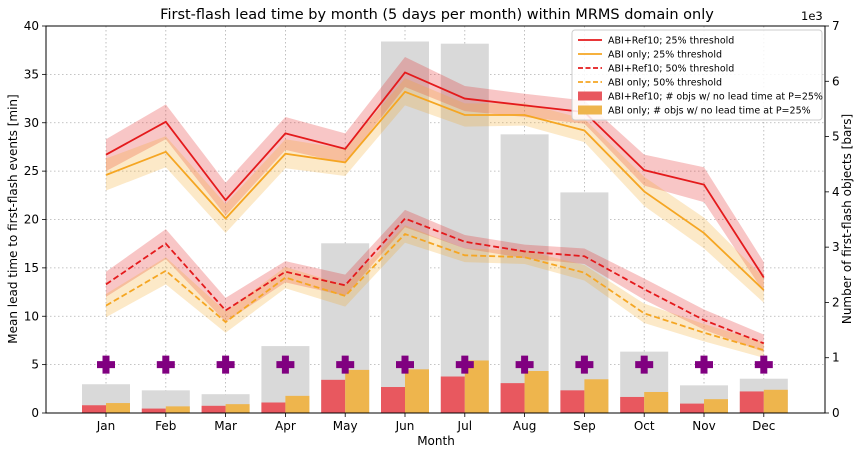  What do you see at coordinates (31, 171) in the screenshot?
I see `y-tick-label: 25` at bounding box center [31, 171].